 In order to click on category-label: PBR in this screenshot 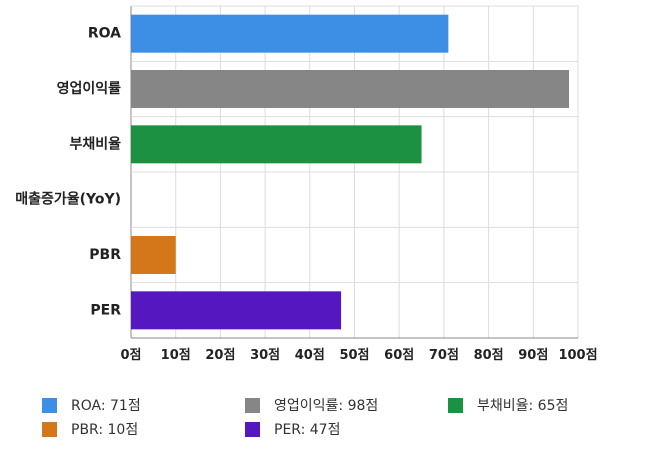, I will do `click(105, 255)`.